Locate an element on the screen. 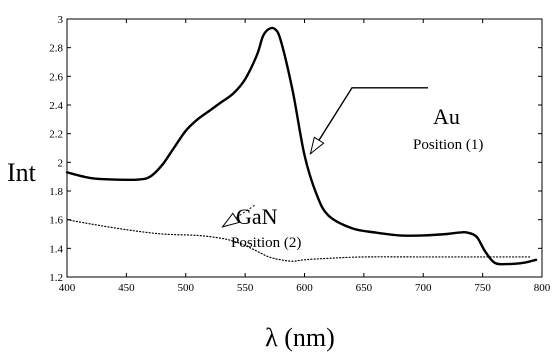 The image size is (554, 354). x-tick-label: 550 is located at coordinates (245, 288).